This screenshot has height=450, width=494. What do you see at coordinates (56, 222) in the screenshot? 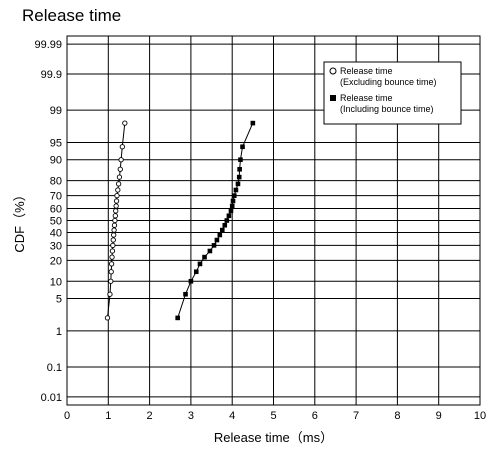
I see `y-tick-label: 50` at bounding box center [56, 222].